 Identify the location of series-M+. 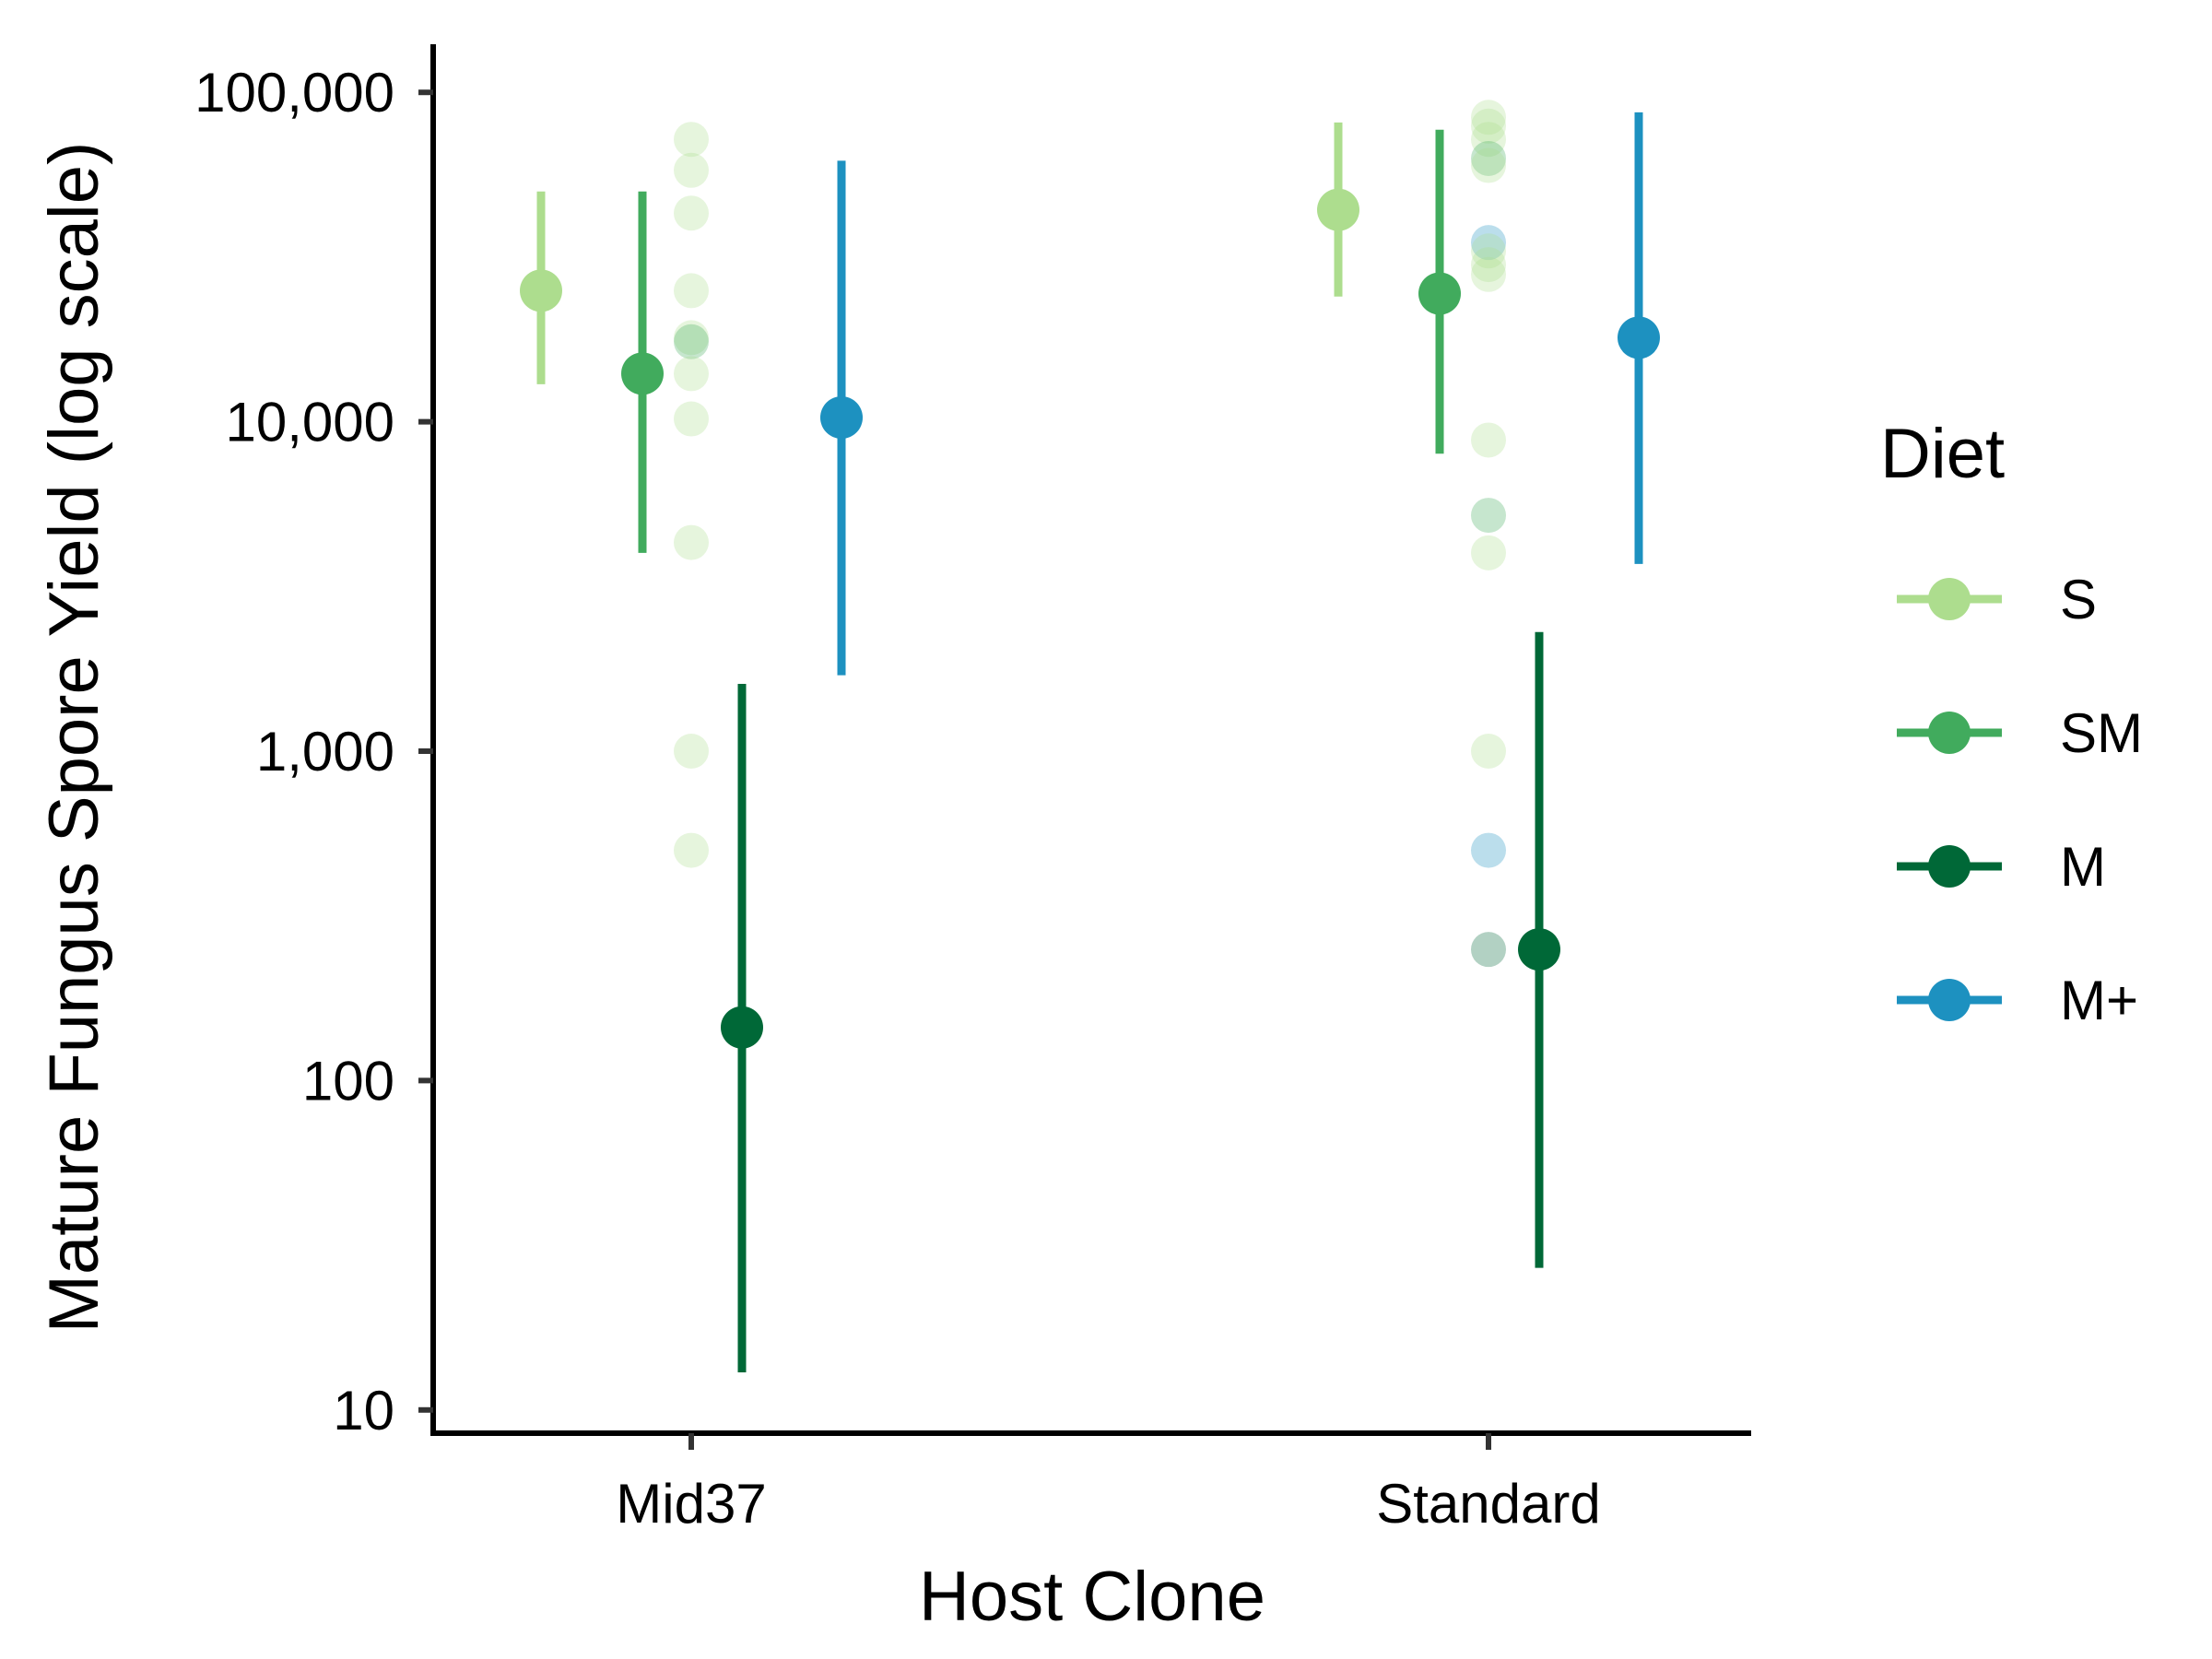
(1240, 394).